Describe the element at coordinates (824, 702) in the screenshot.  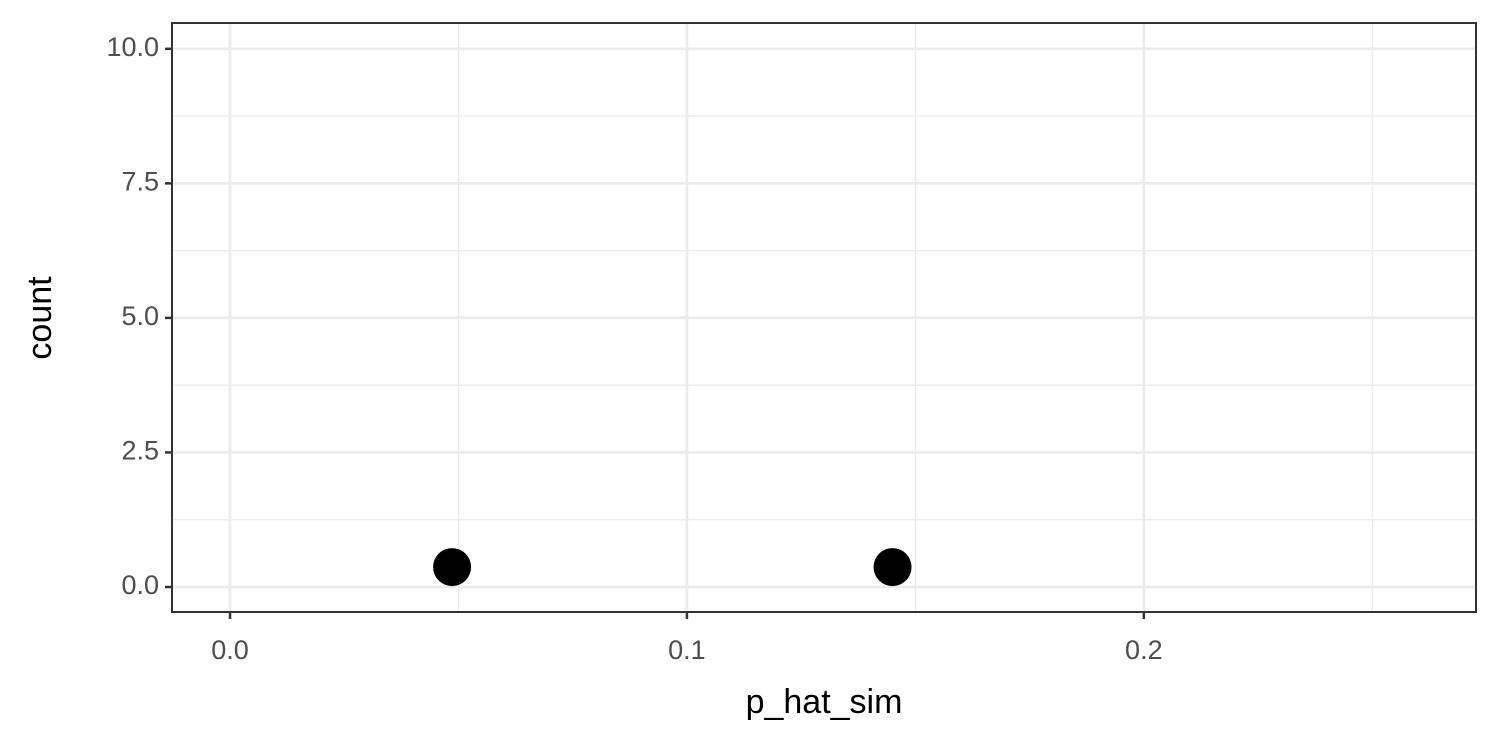
I see `x-axis-title: p_hat_sim` at that location.